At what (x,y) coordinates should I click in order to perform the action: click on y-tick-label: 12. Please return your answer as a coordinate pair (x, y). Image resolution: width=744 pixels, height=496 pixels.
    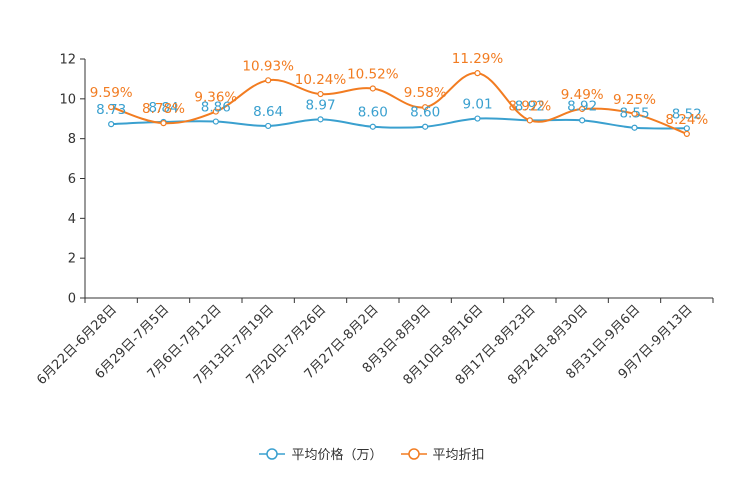
    Looking at the image, I should click on (67, 60).